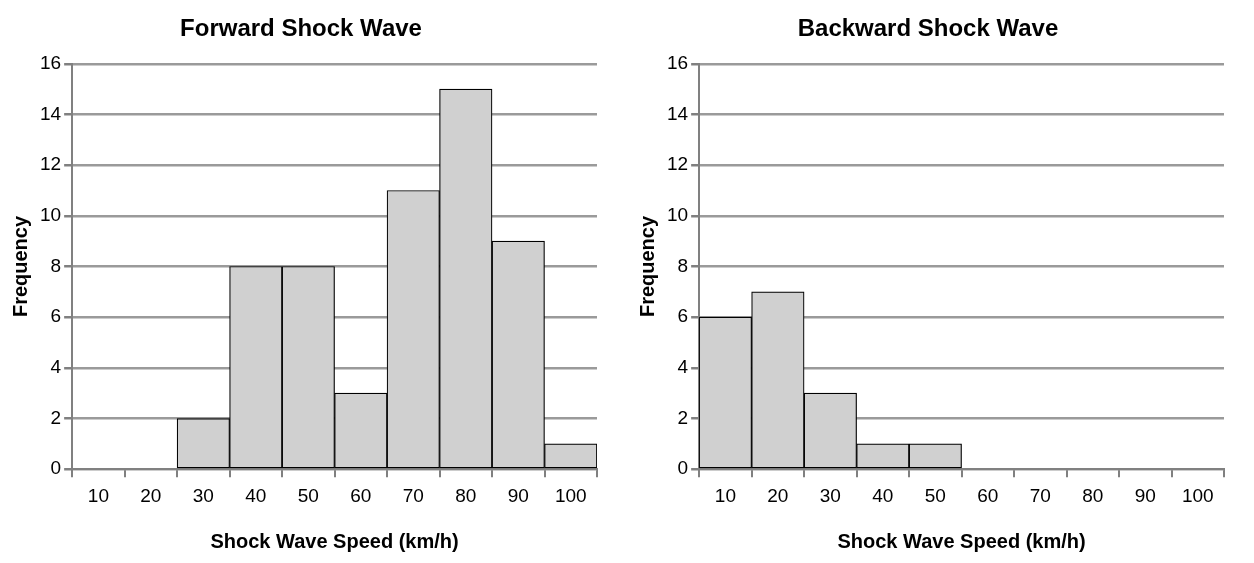  Describe the element at coordinates (928, 28) in the screenshot. I see `chart-title: Backward Shock Wave` at that location.